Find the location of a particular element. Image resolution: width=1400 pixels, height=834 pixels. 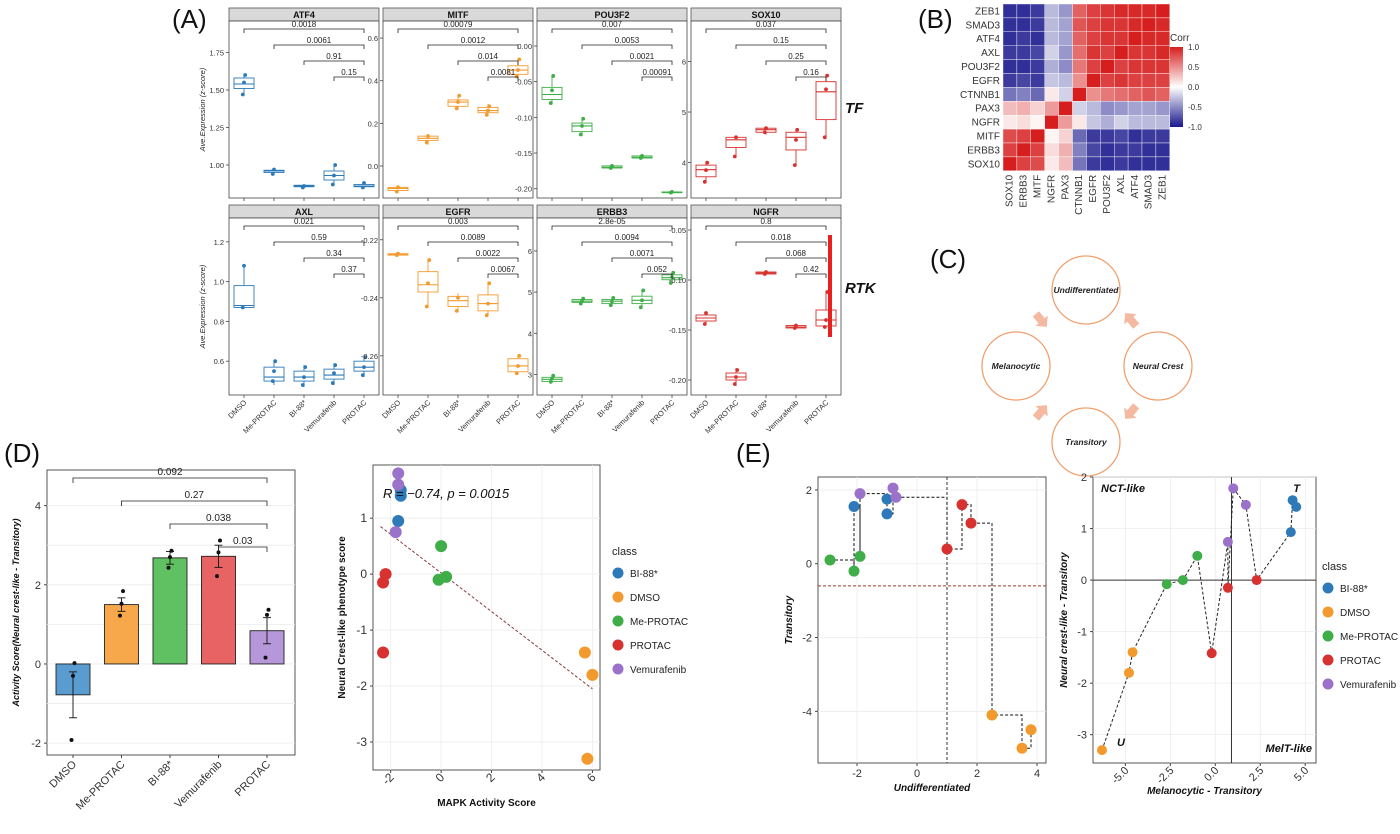

y-axis-title: Neural crest-like - Transitory is located at coordinates (1064, 620).